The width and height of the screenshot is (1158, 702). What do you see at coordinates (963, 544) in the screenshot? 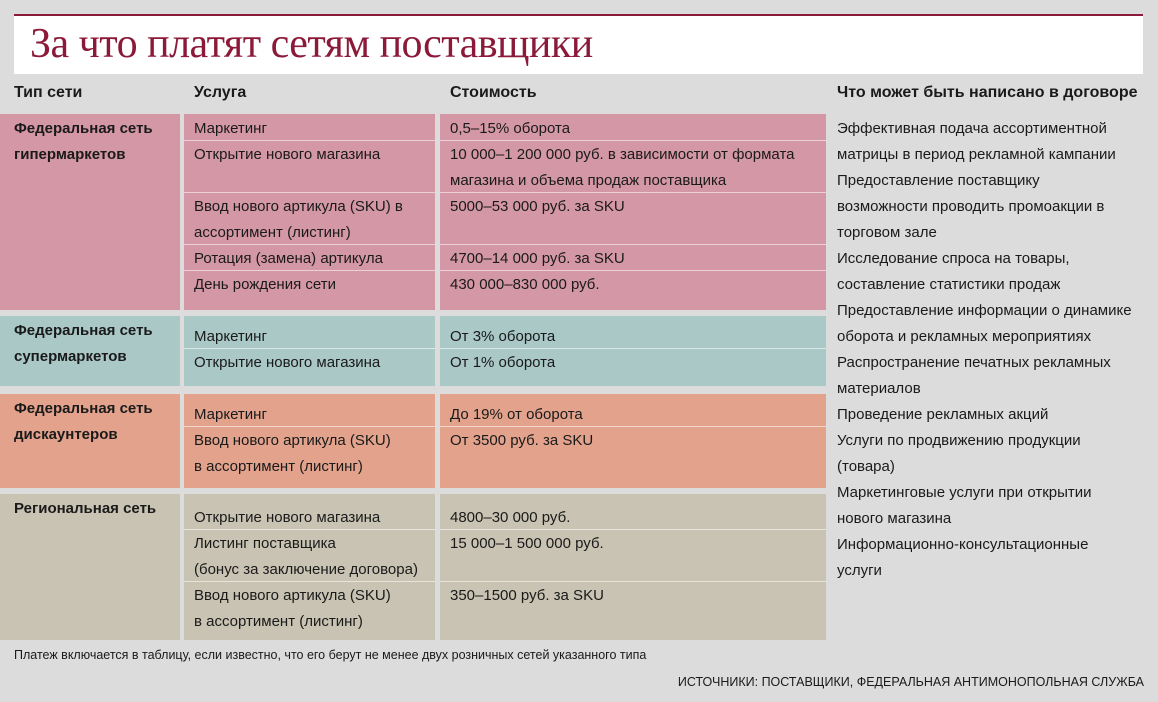
I see `contract-item-line: Информационно-консультационные` at bounding box center [963, 544].